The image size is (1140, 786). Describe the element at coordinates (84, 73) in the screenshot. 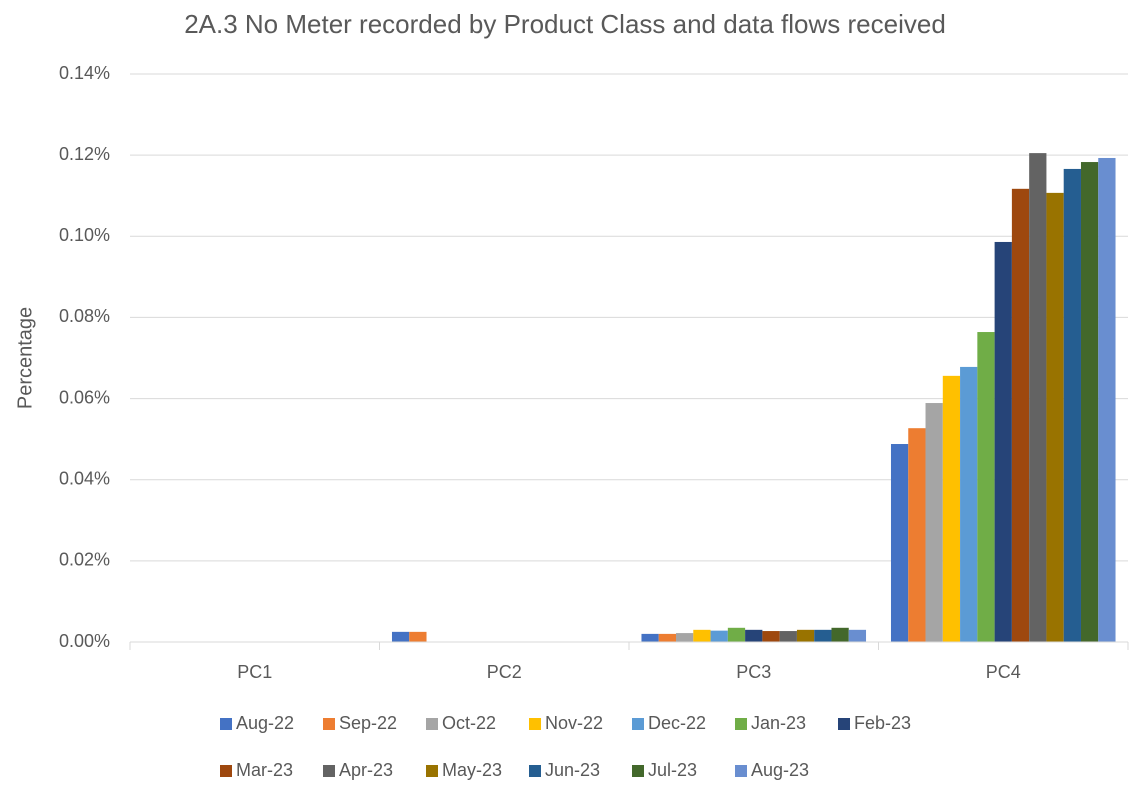

I see `y-tick-label: 0.14%` at that location.